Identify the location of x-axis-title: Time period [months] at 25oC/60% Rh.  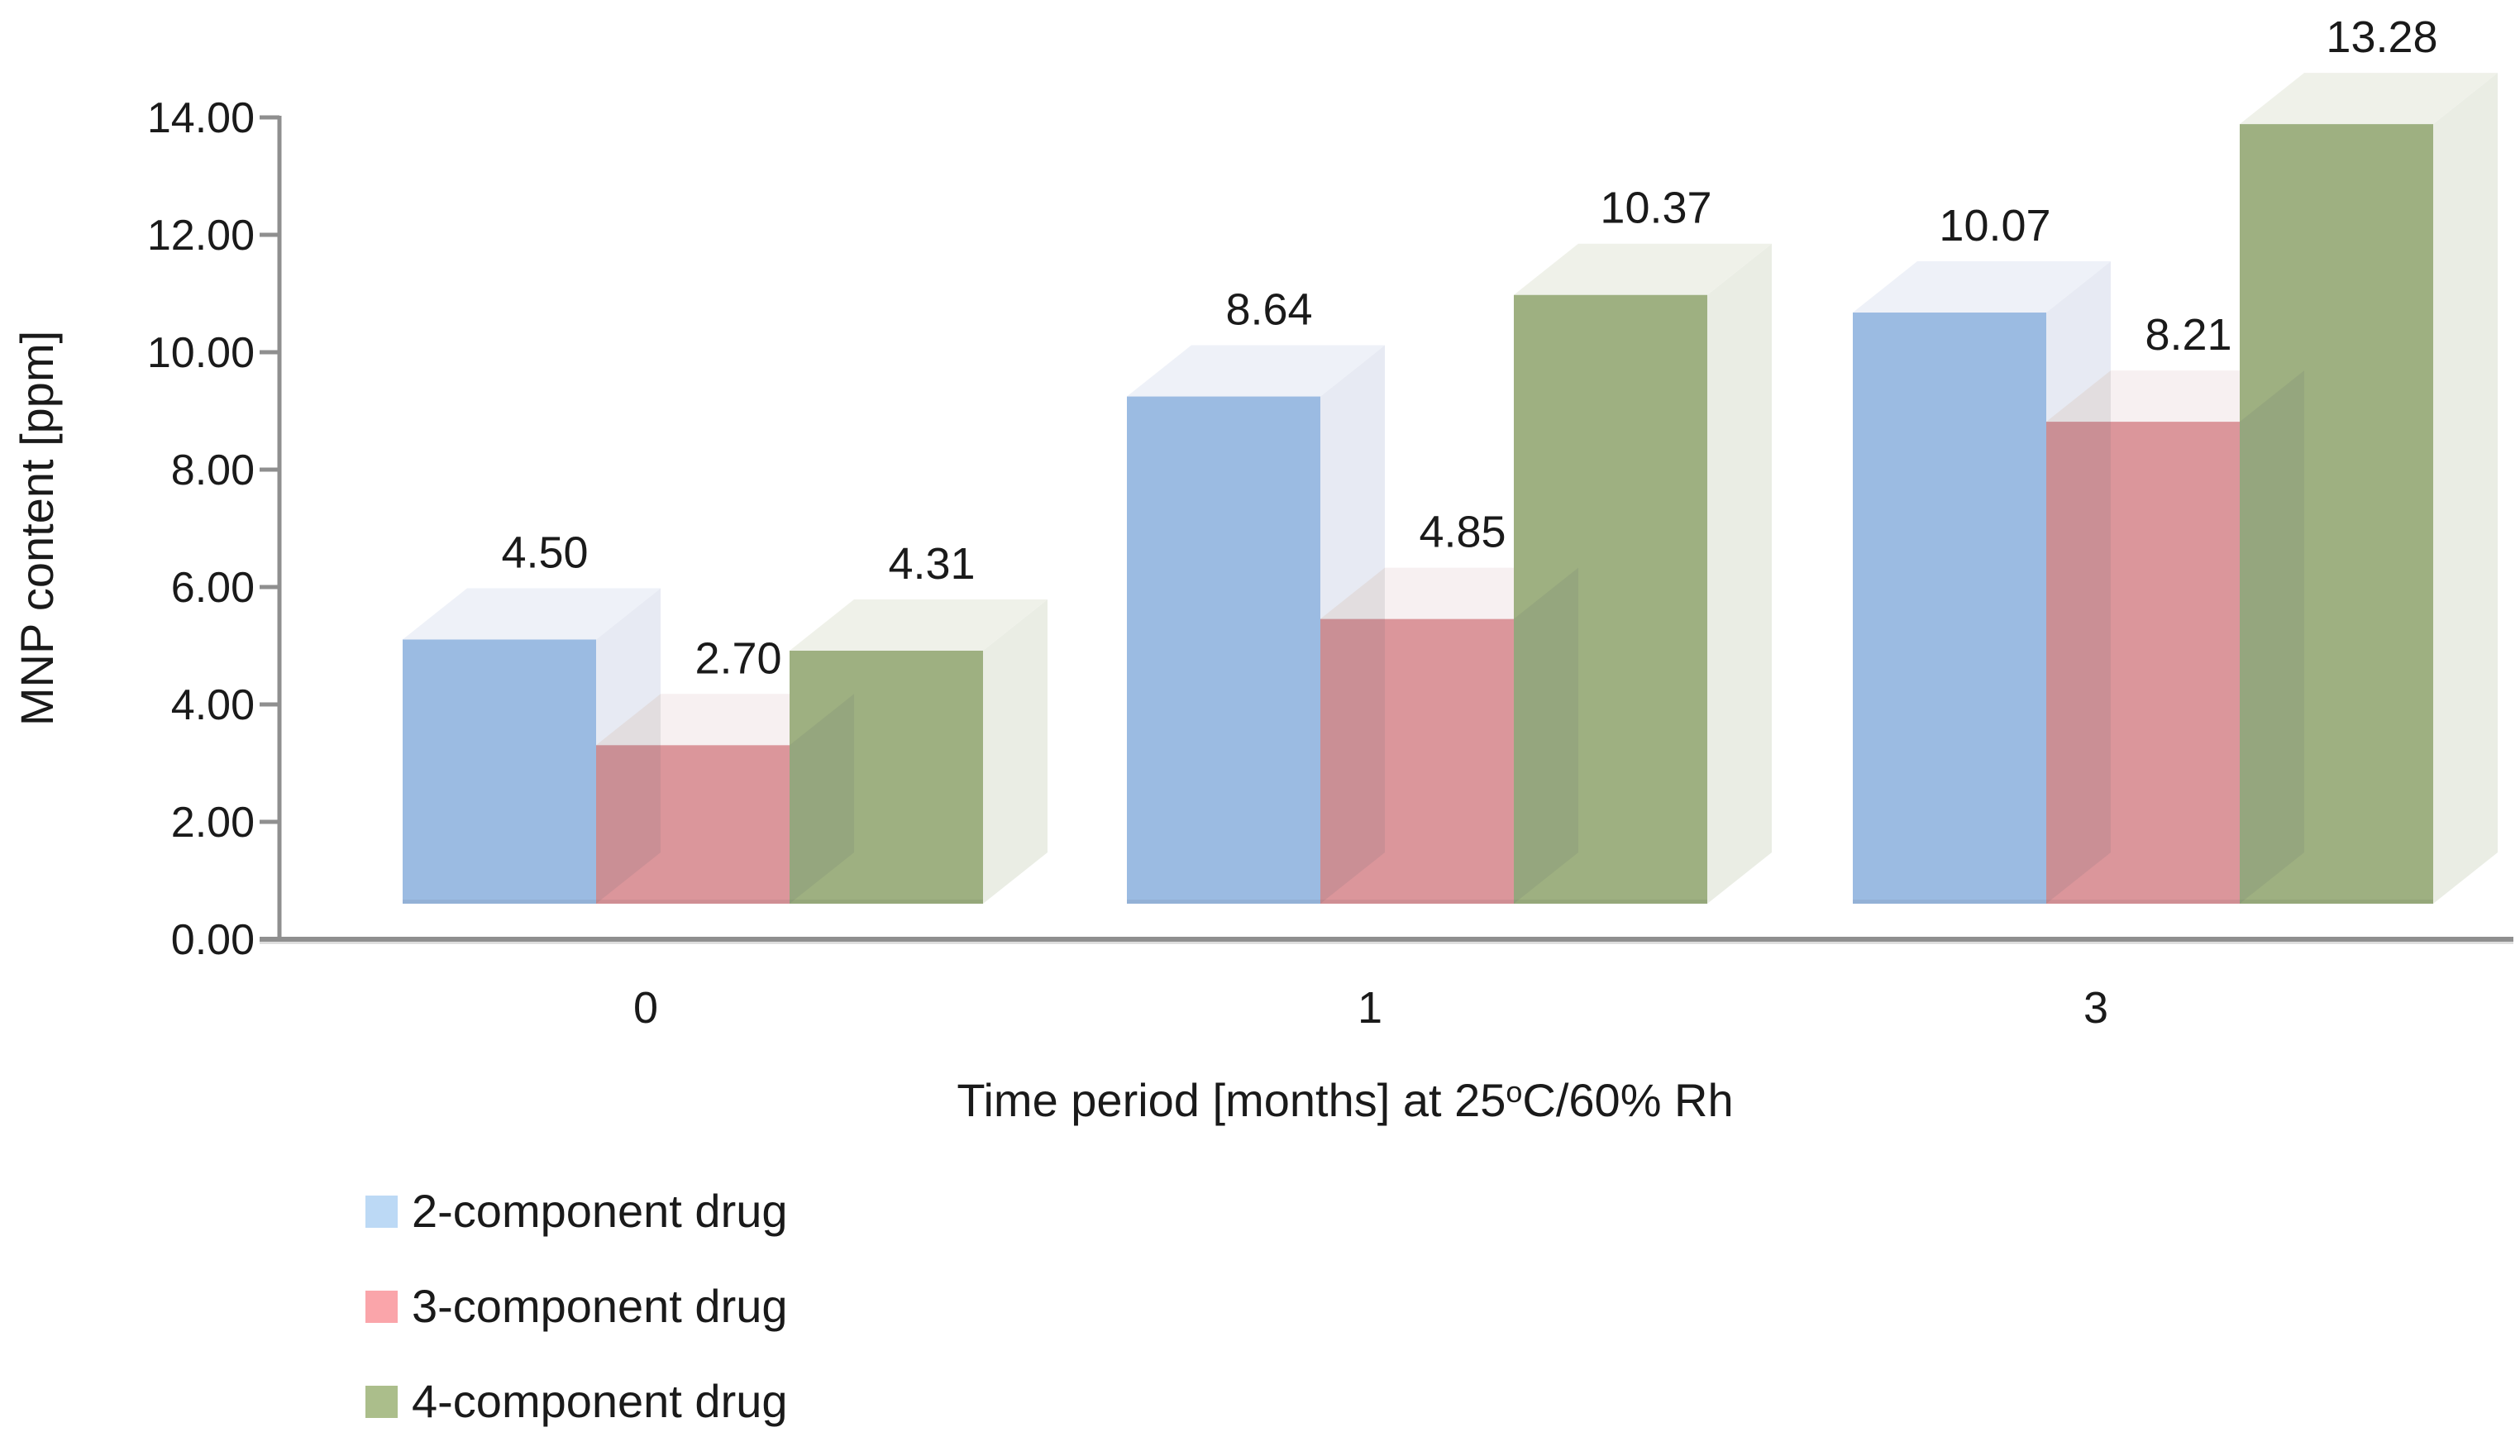
(1345, 1100).